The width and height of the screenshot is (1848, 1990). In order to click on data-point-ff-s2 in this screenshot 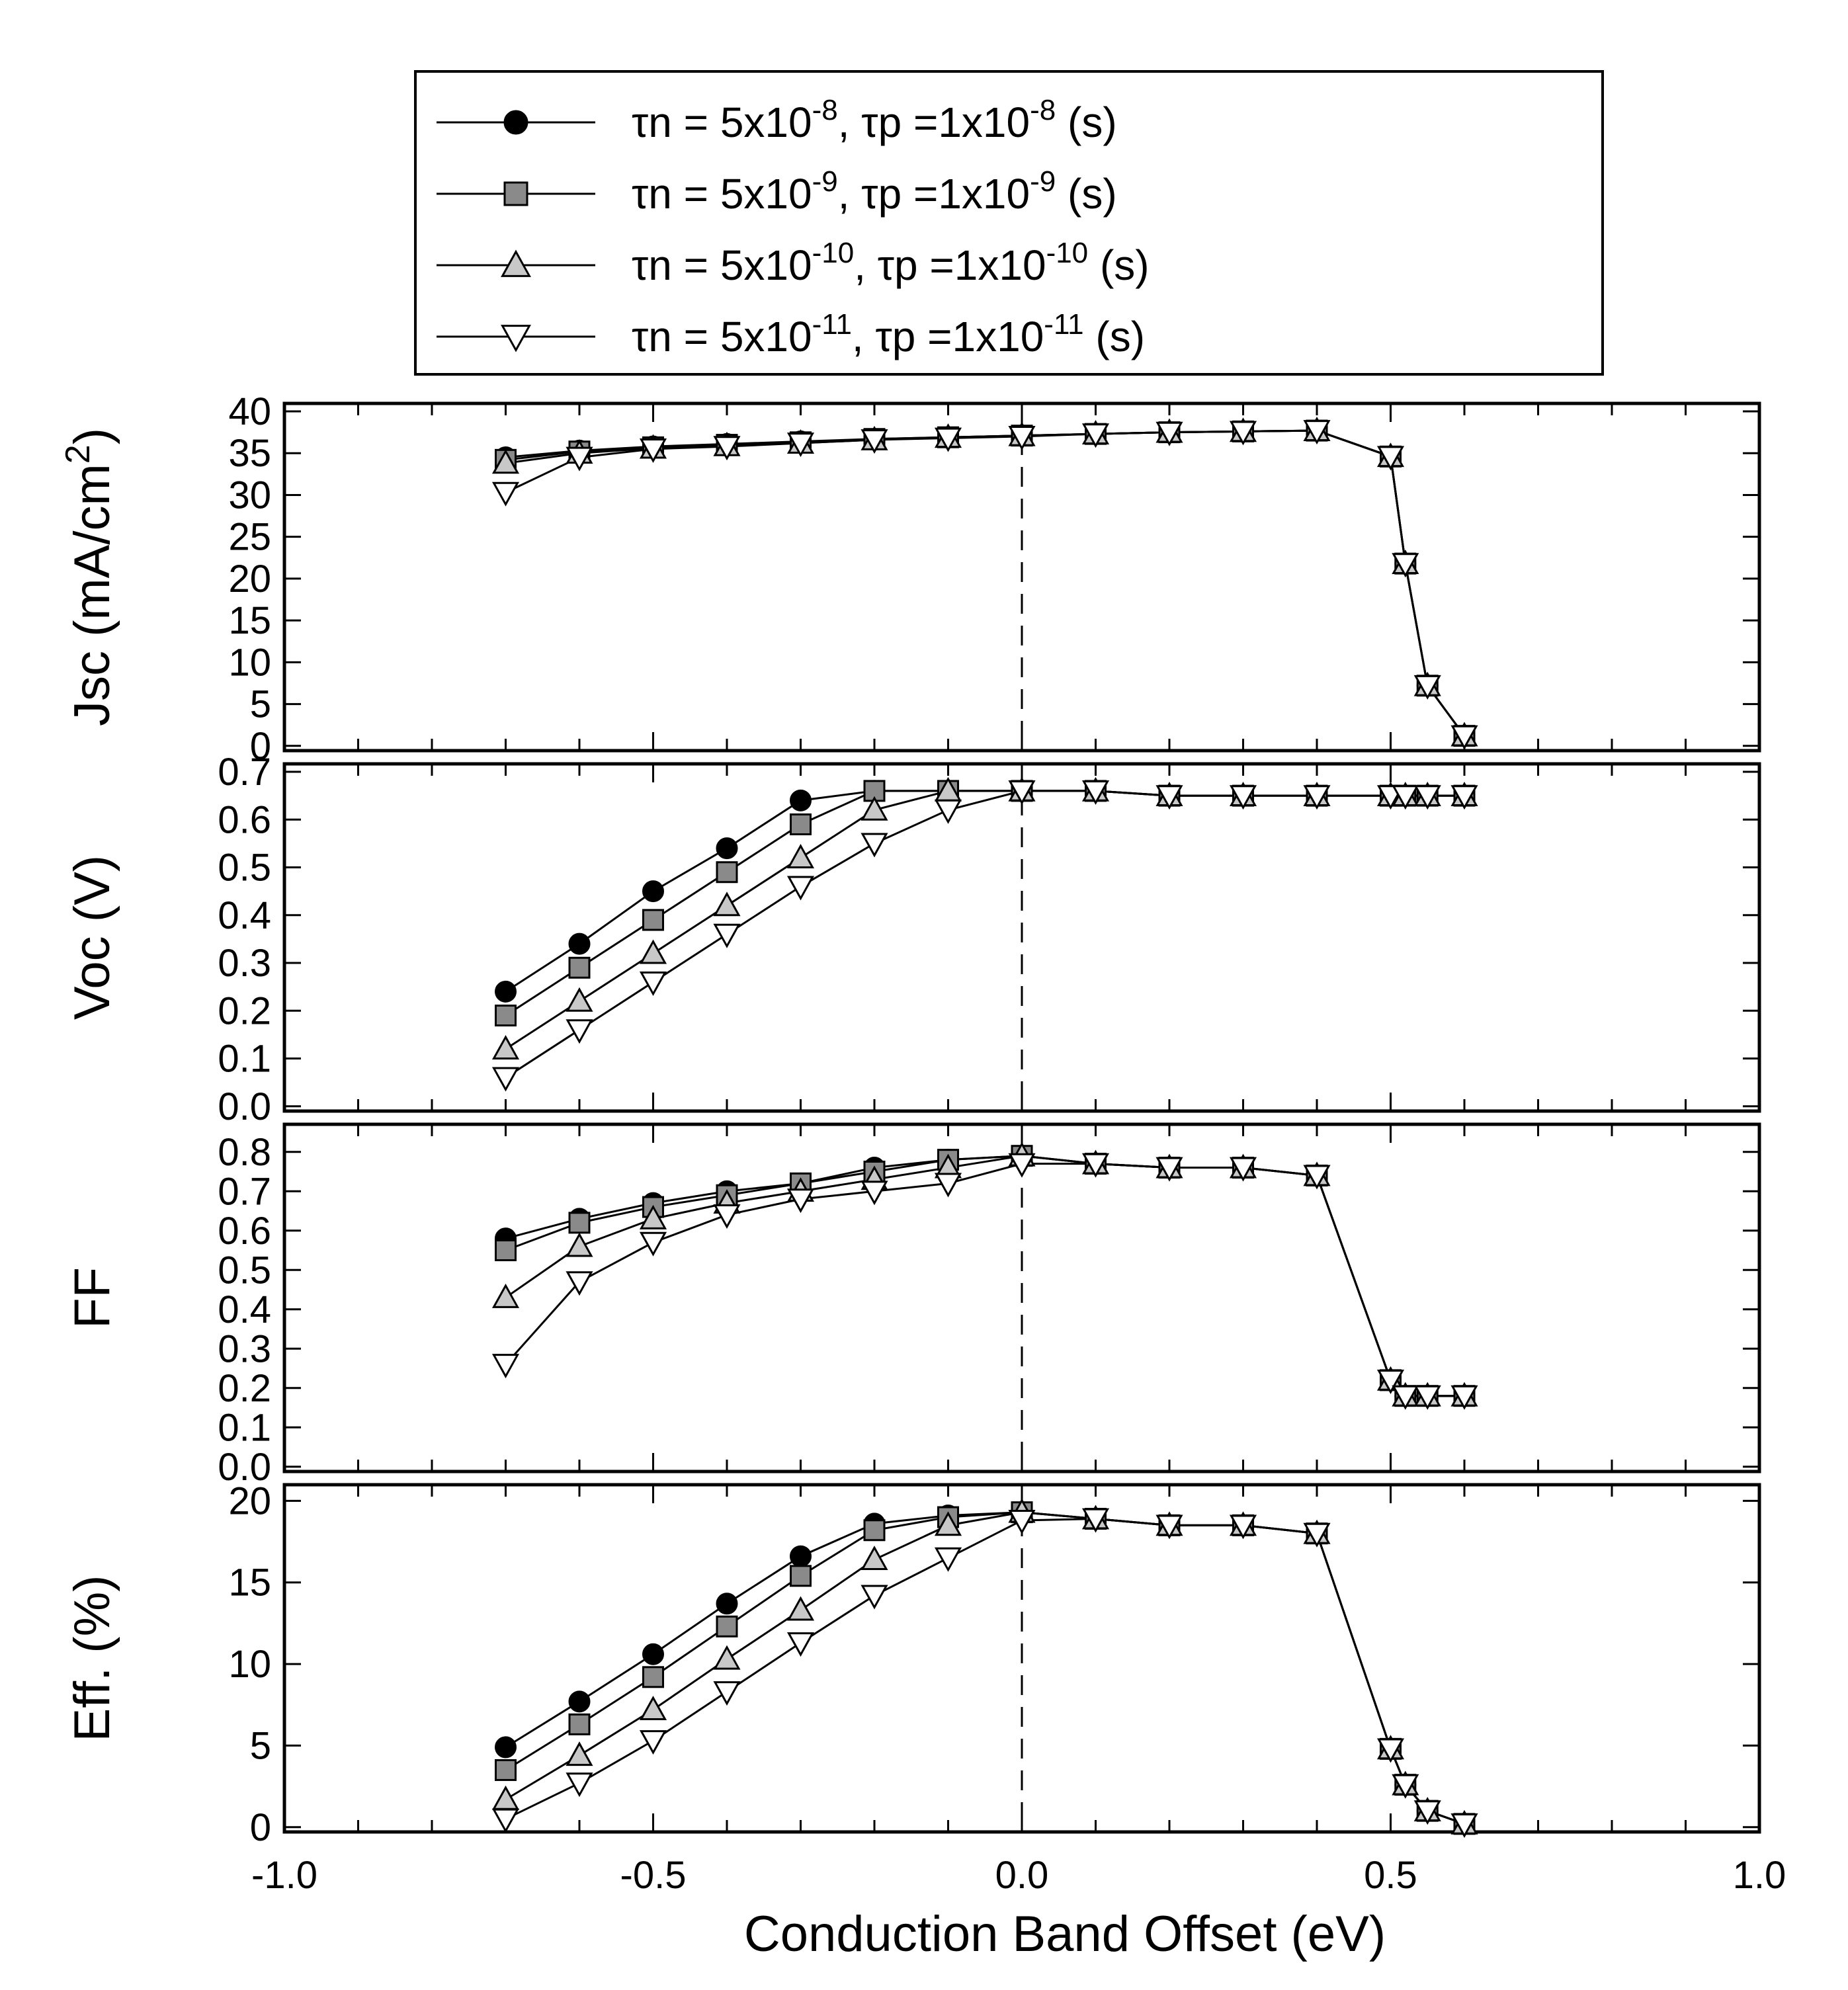, I will do `click(506, 1250)`.